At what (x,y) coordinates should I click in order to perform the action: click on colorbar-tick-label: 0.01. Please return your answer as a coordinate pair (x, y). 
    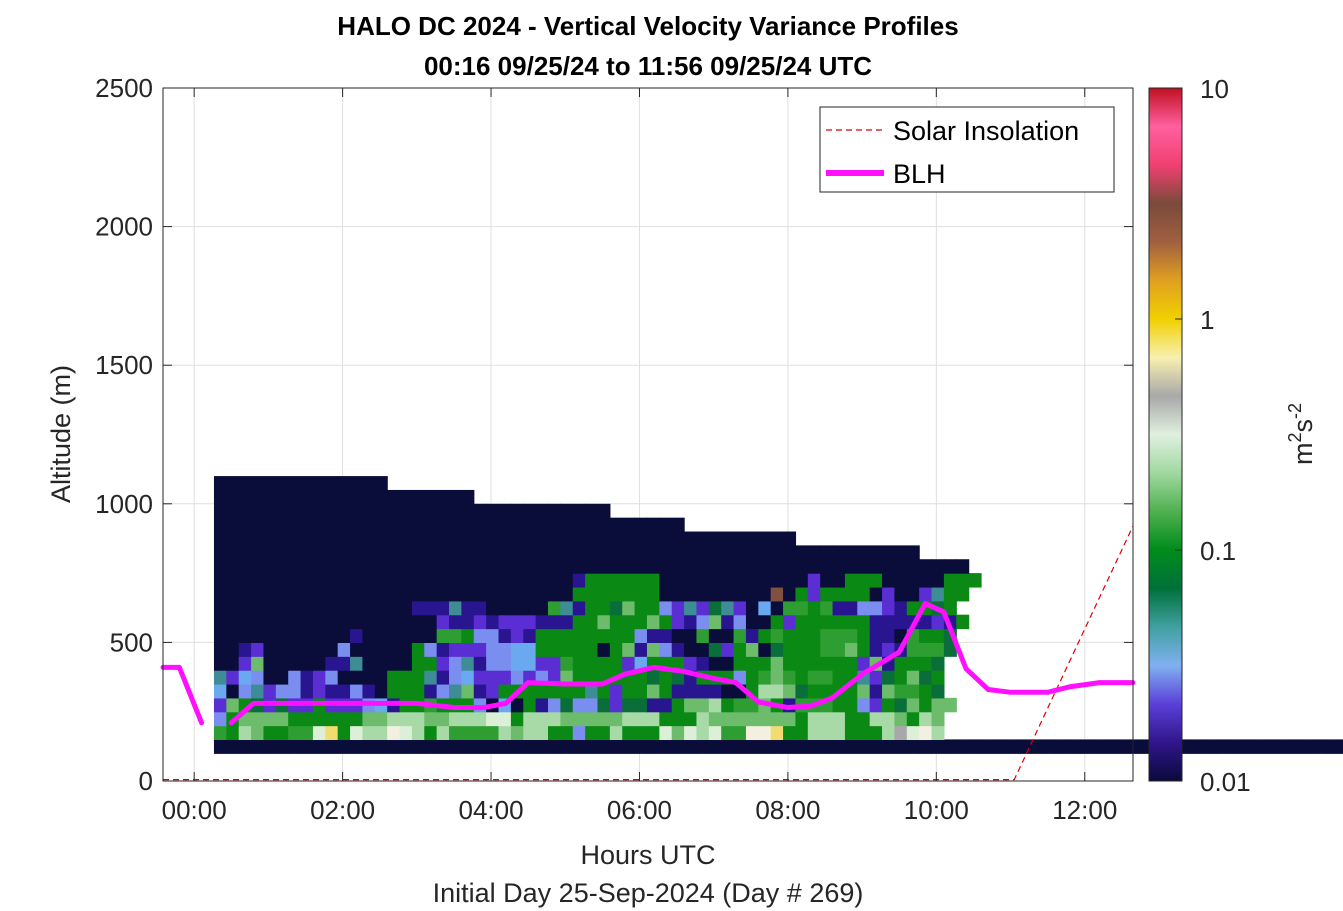
    Looking at the image, I should click on (1225, 782).